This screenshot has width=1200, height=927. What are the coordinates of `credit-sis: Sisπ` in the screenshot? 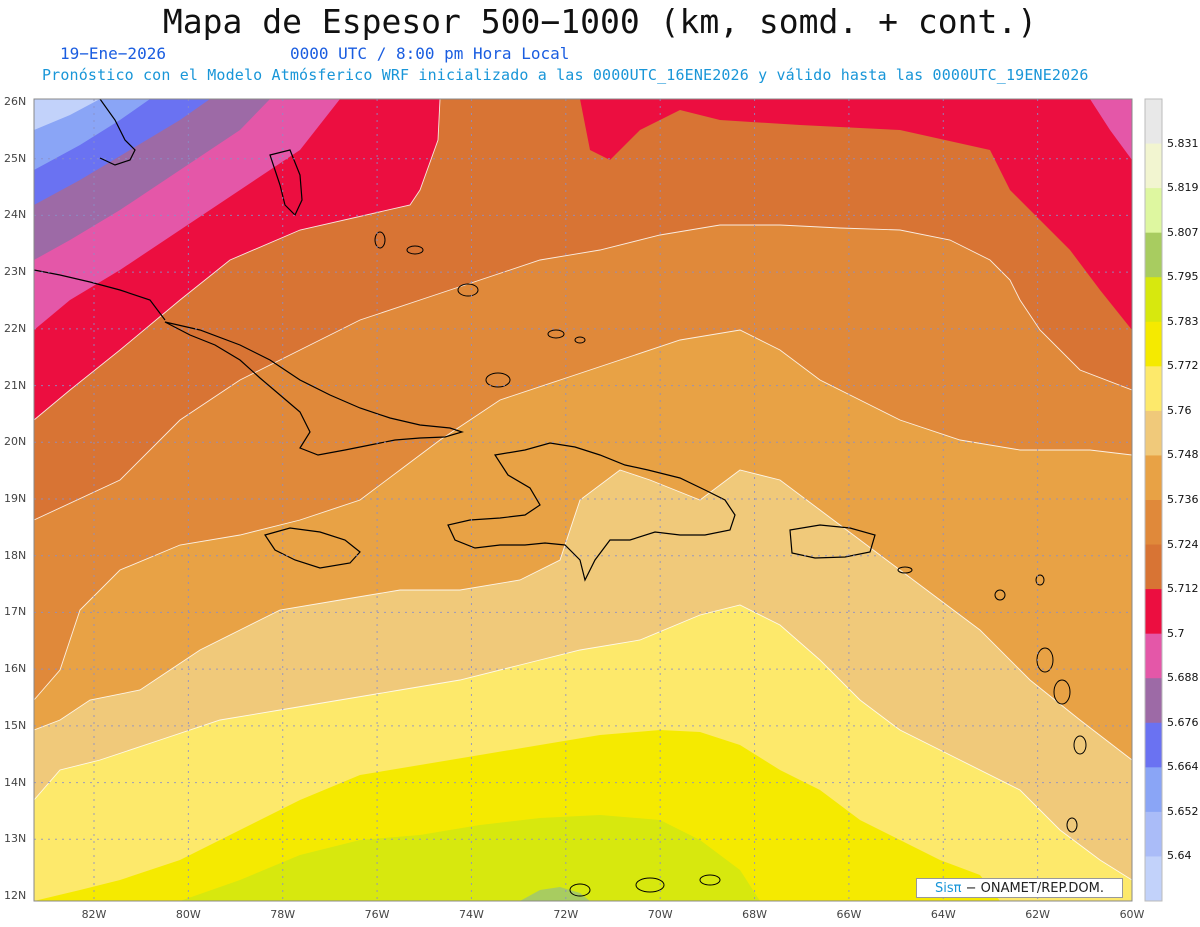 It's located at (948, 888).